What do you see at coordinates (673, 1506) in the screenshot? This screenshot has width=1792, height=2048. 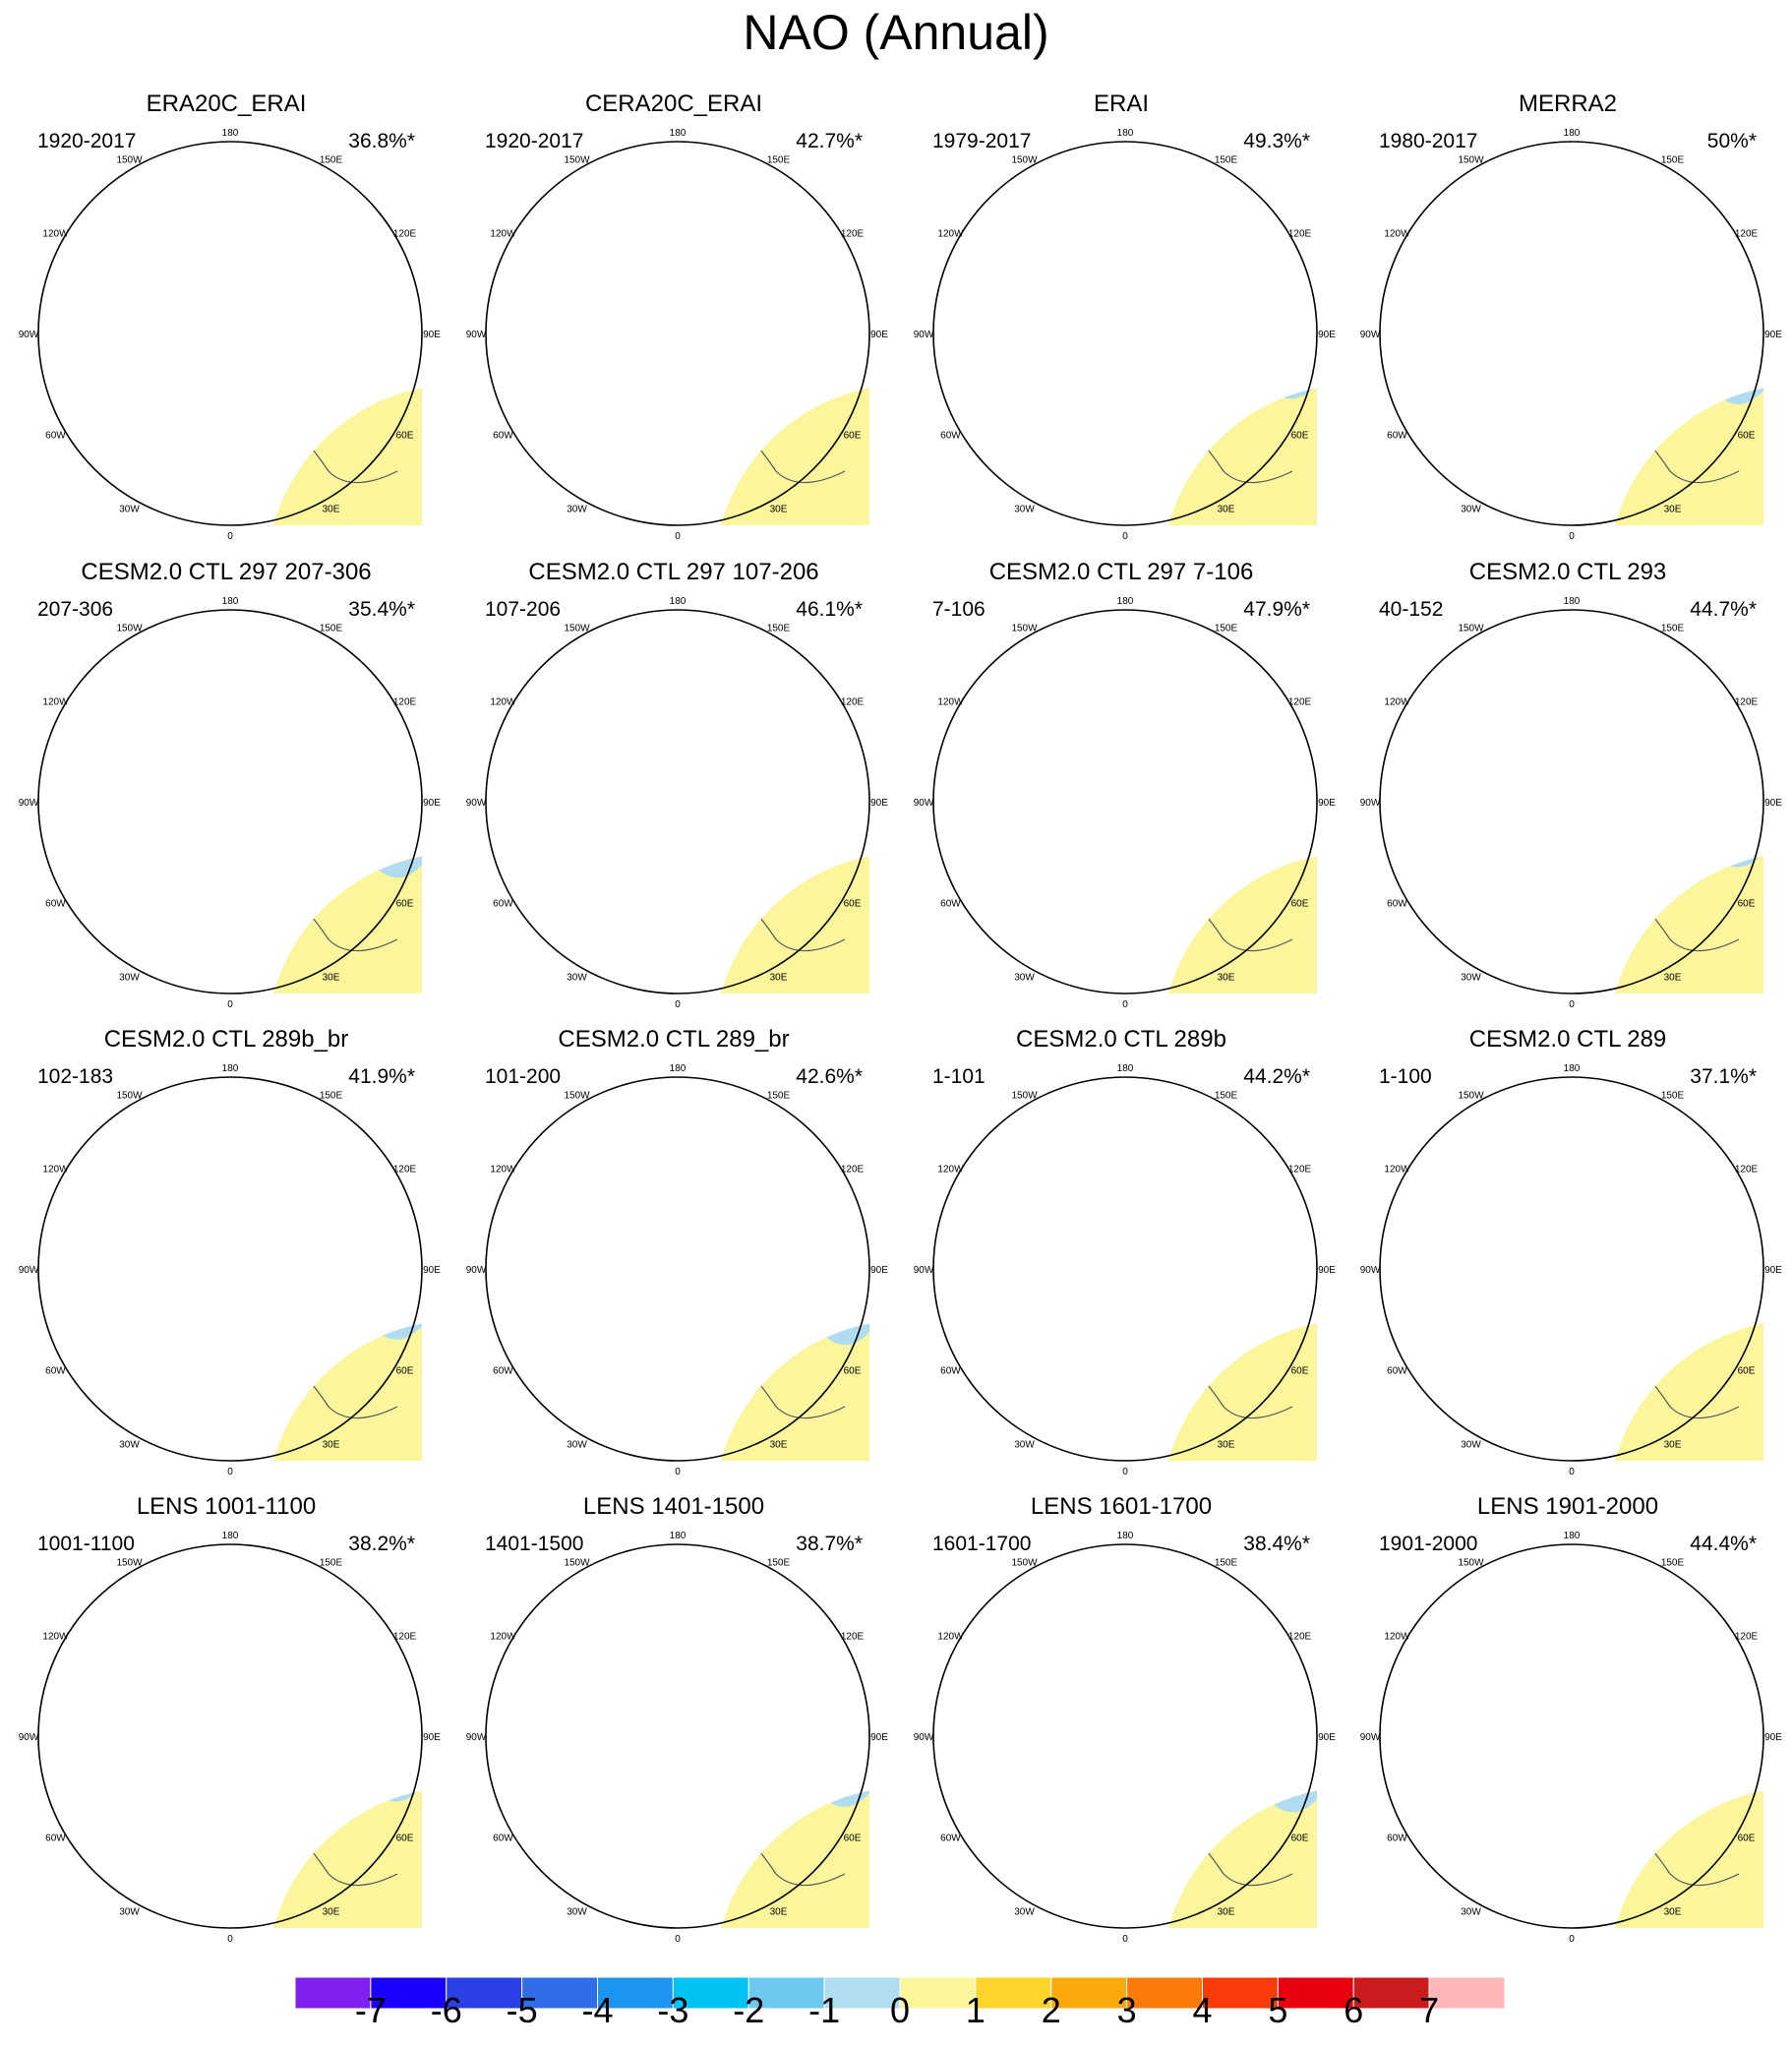 I see `panel-title: LENS 1401-1500` at bounding box center [673, 1506].